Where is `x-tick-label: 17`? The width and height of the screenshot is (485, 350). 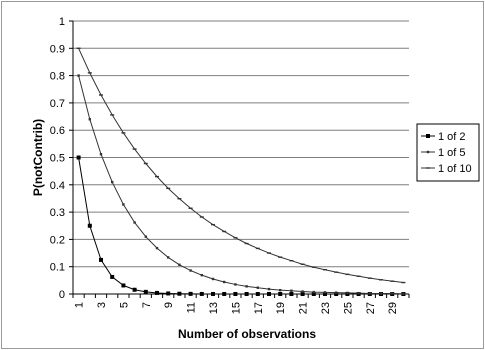 x-tick-label: 17 is located at coordinates (259, 308).